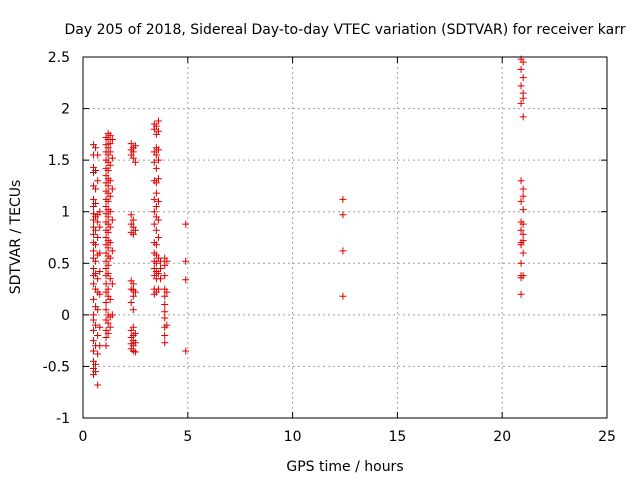 This screenshot has width=640, height=480. What do you see at coordinates (56, 367) in the screenshot?
I see `y-tick-label: -0.5` at bounding box center [56, 367].